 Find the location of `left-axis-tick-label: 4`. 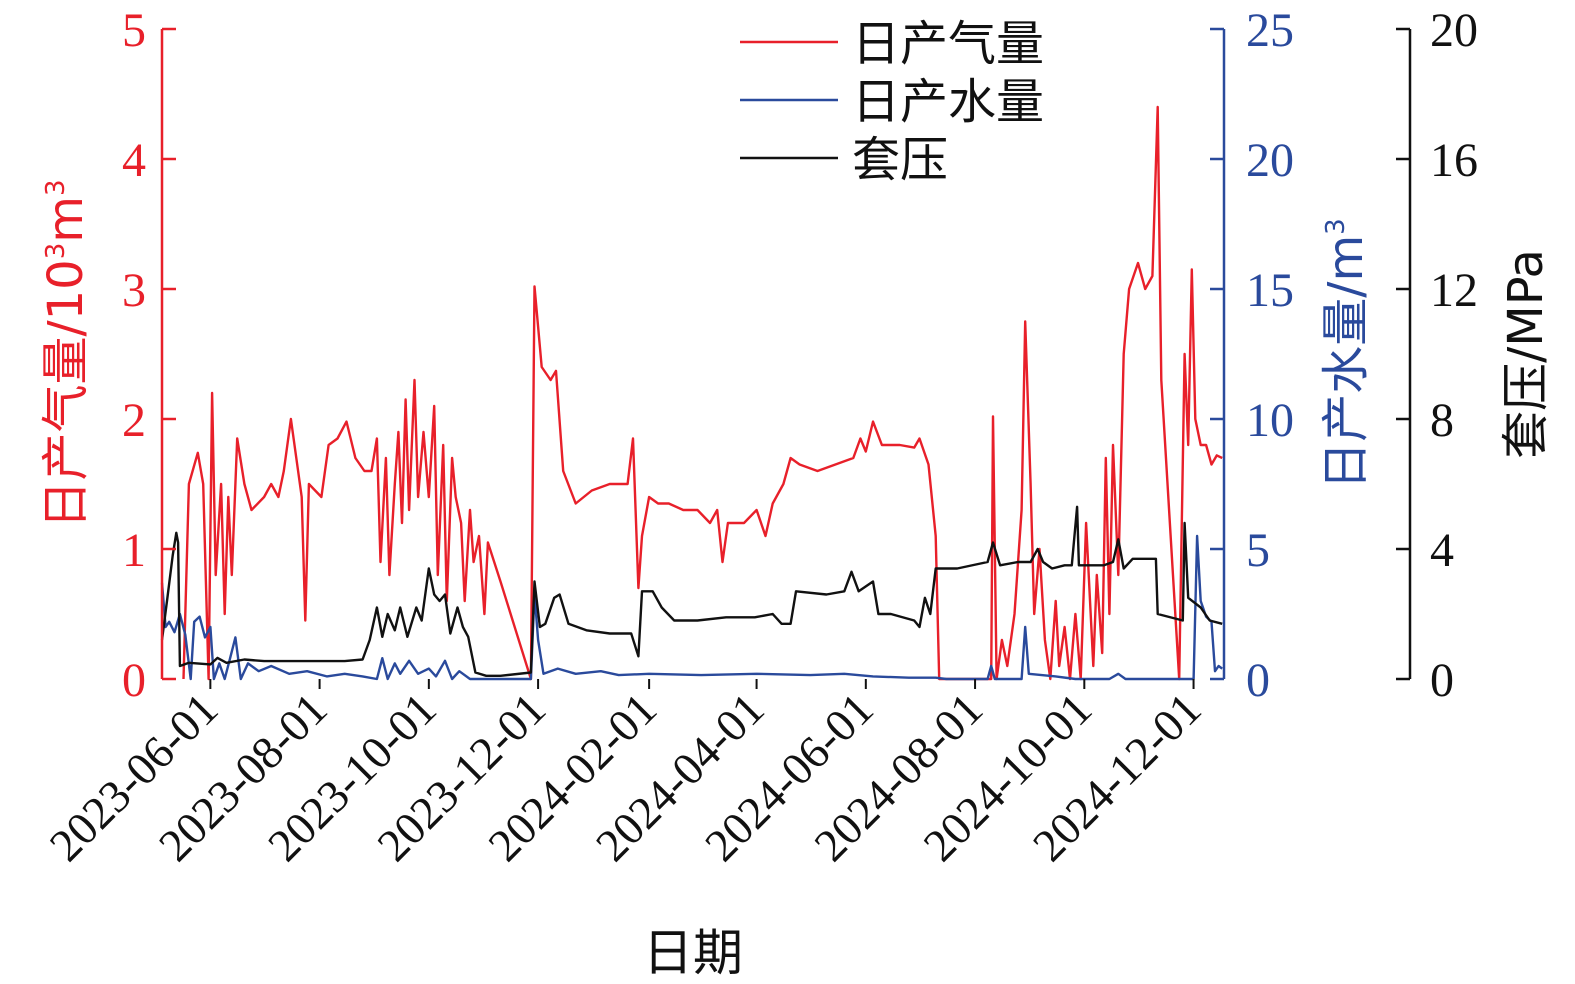

left-axis-tick-label: 4 is located at coordinates (134, 160).